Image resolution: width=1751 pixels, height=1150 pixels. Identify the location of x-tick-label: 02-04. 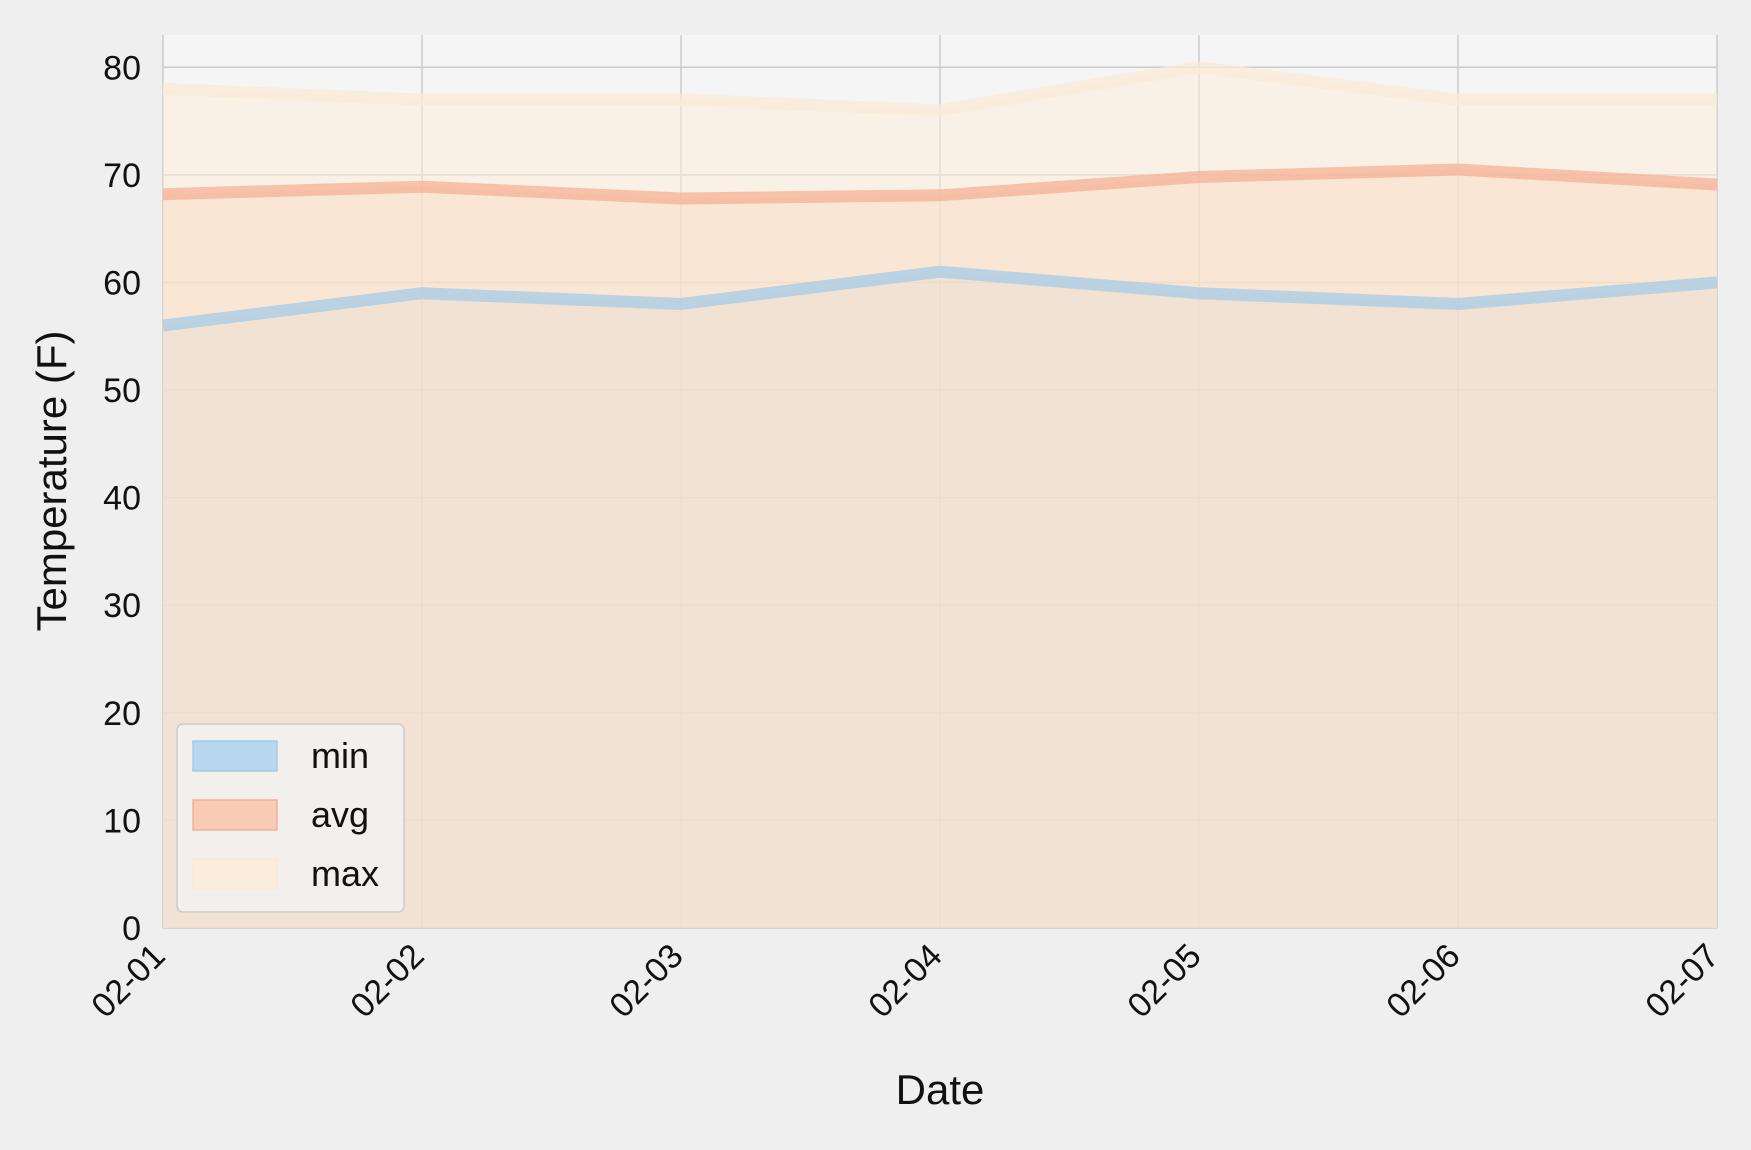
(905, 981).